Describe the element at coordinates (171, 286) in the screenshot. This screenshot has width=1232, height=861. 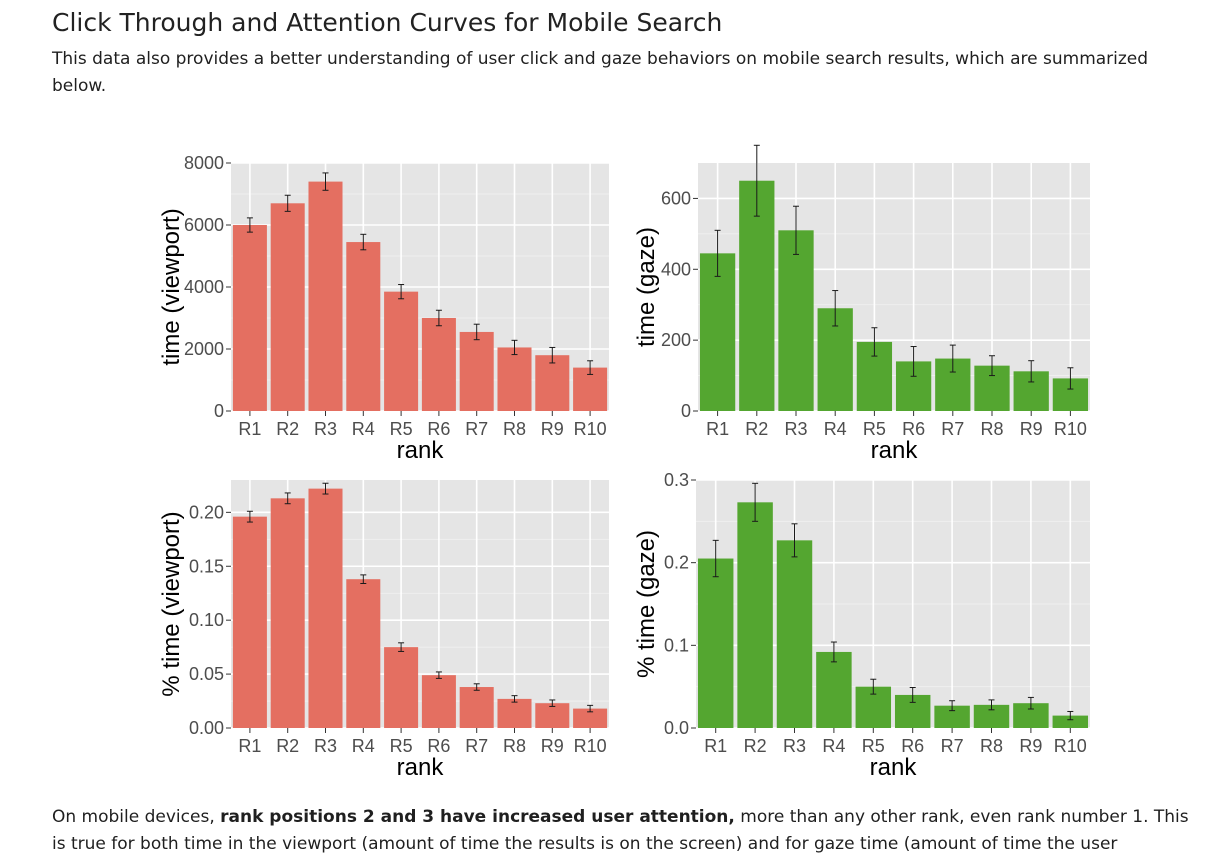
I see `y-axis-title: time (viewport)` at that location.